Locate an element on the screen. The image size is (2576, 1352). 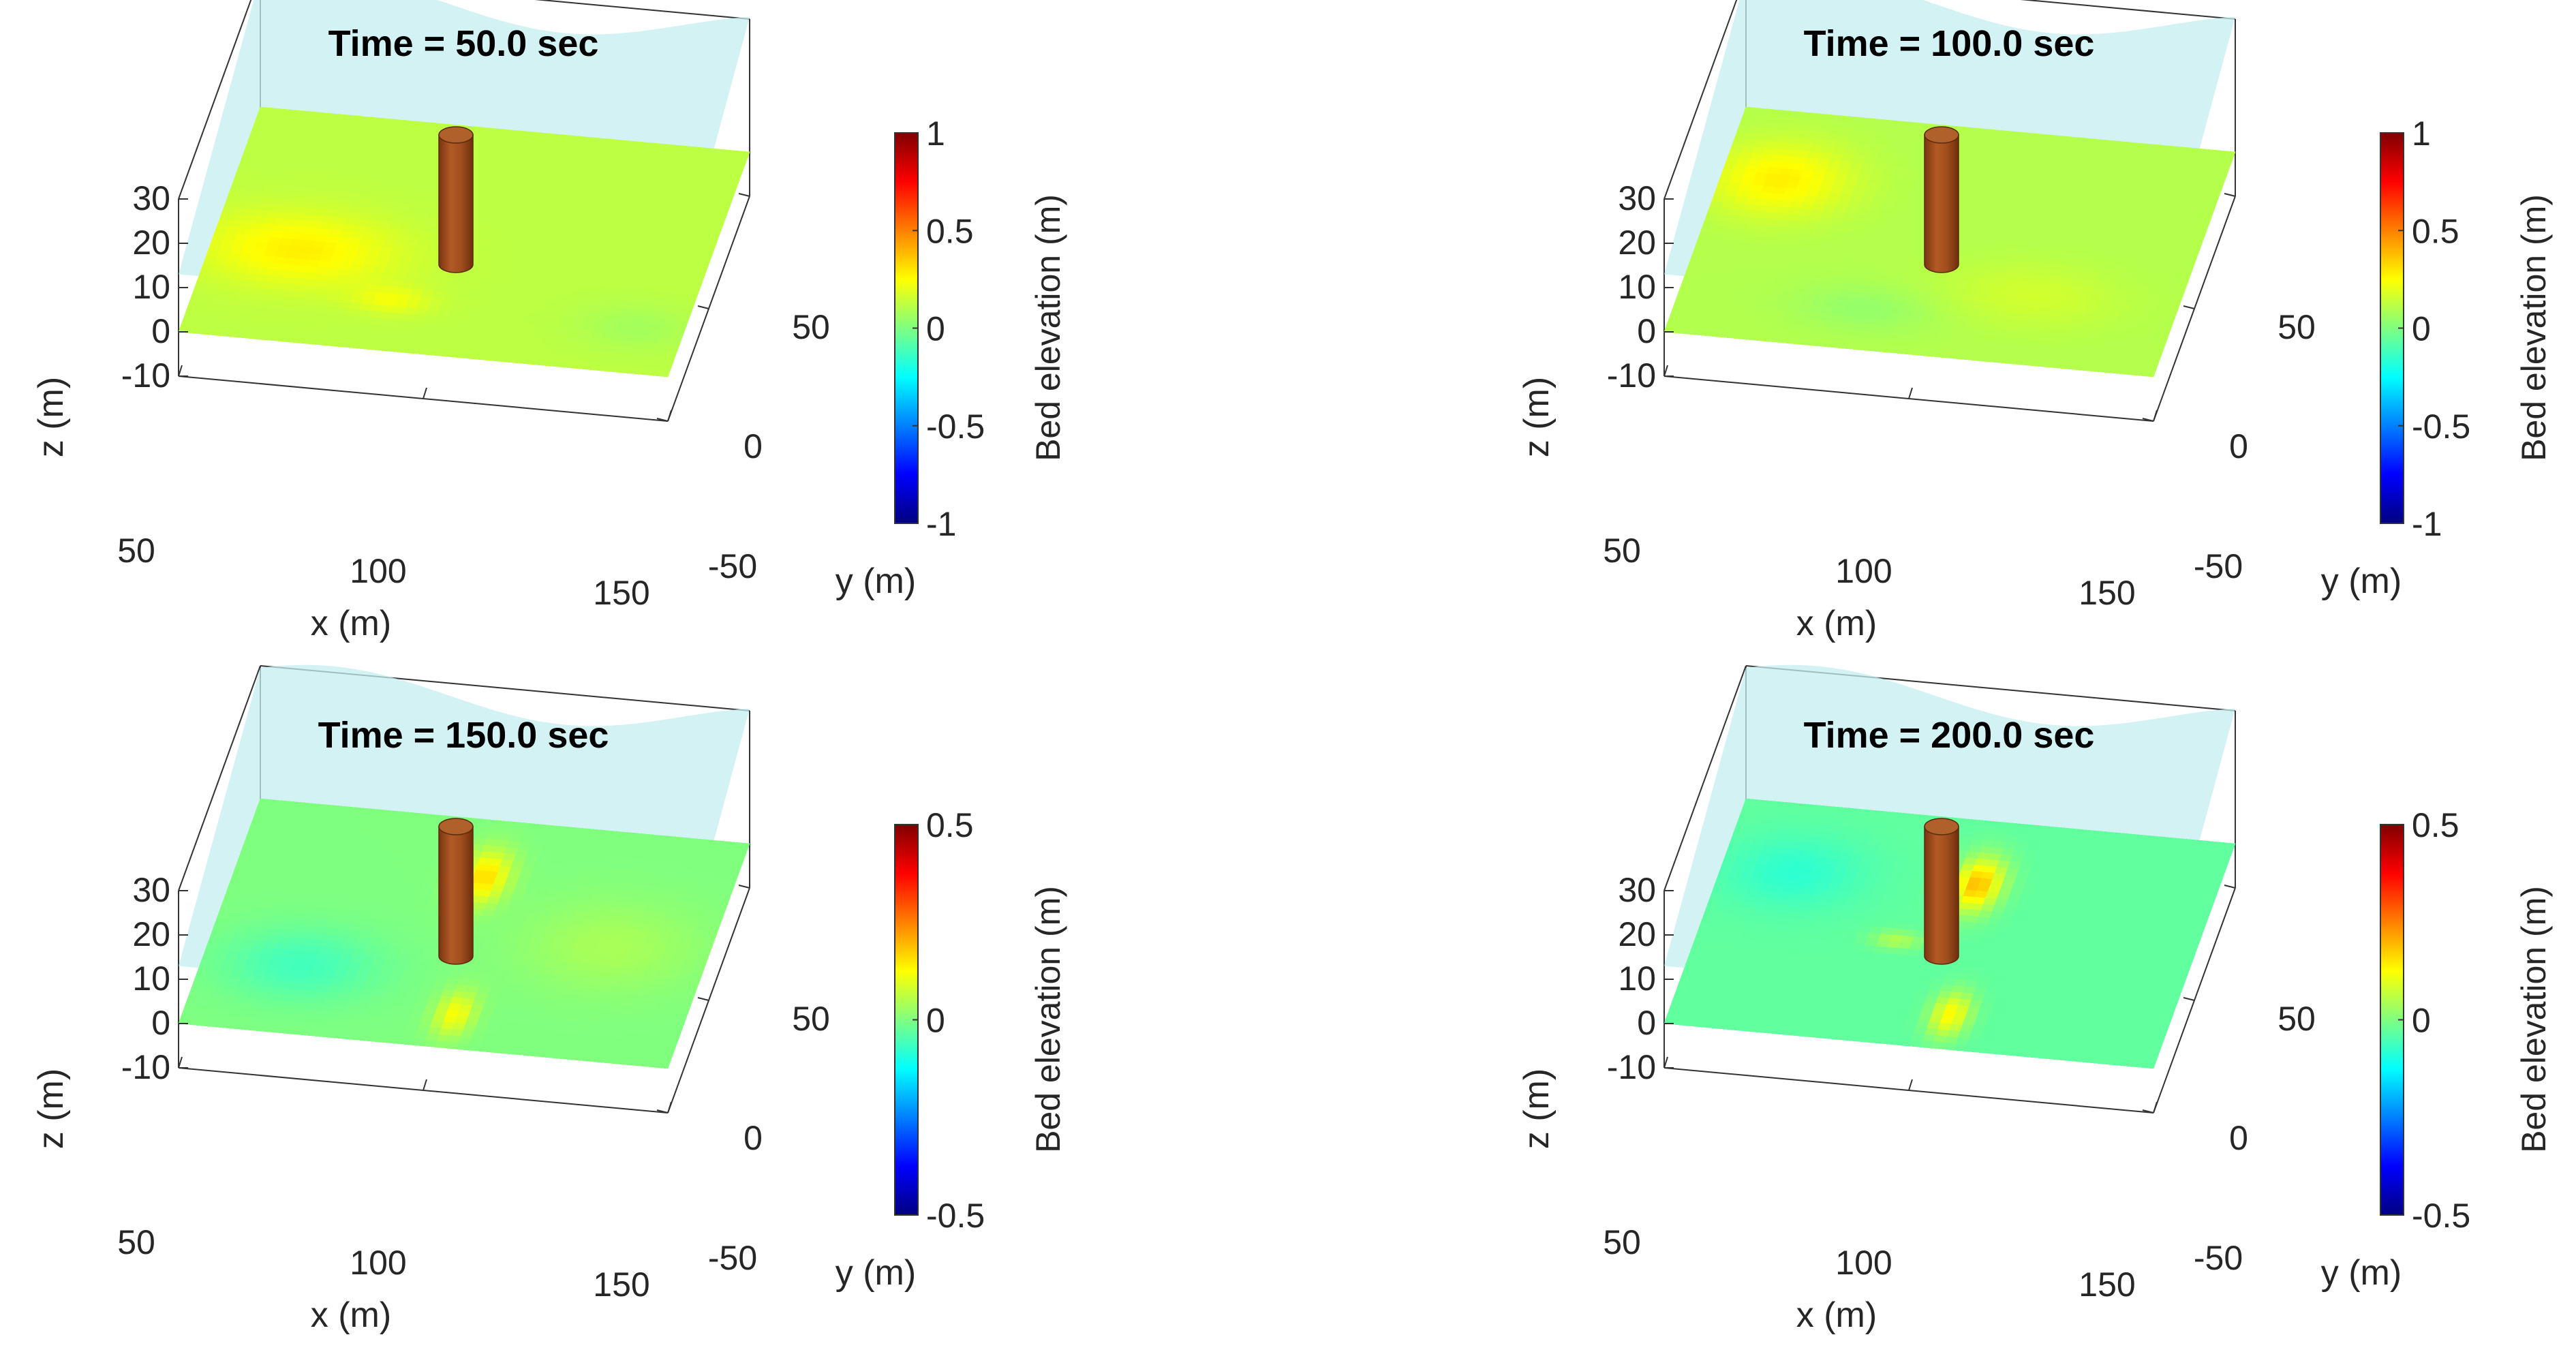
z-tick-label: 0 is located at coordinates (160, 331).